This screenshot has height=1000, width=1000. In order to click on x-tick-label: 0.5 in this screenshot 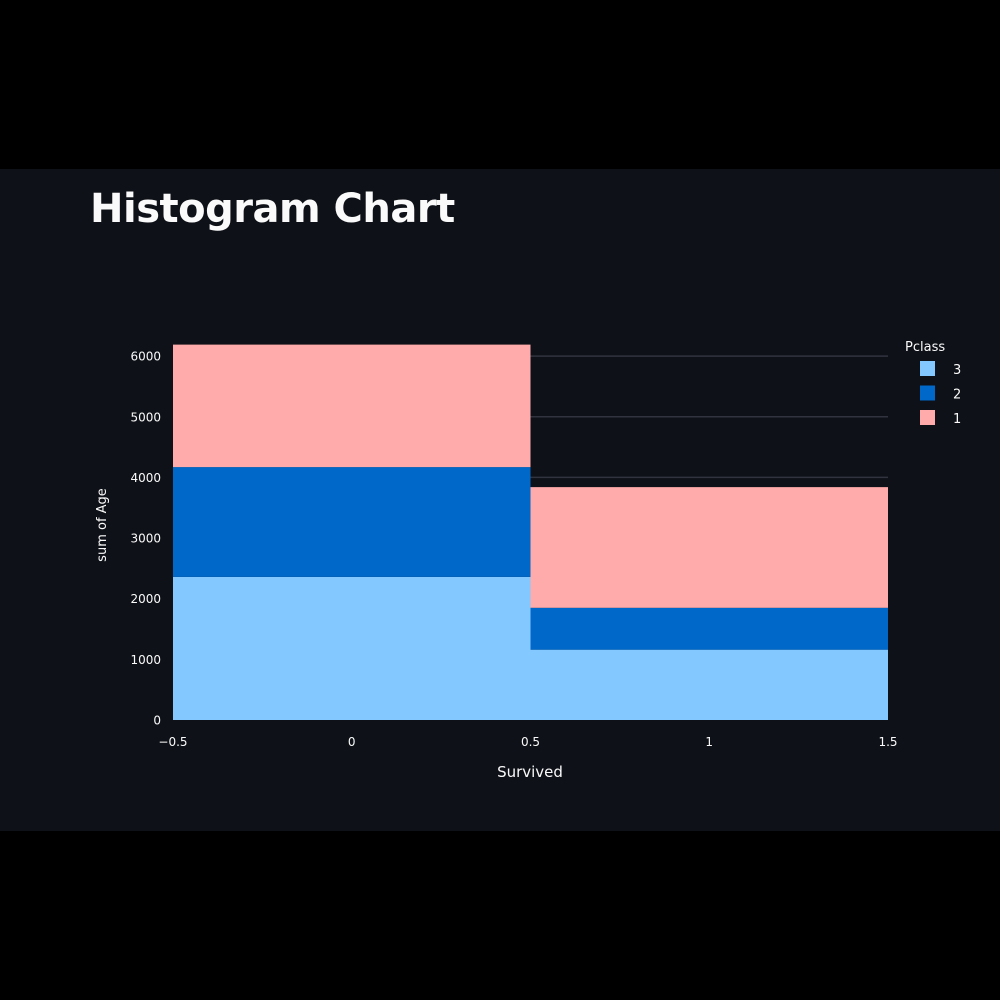, I will do `click(530, 742)`.